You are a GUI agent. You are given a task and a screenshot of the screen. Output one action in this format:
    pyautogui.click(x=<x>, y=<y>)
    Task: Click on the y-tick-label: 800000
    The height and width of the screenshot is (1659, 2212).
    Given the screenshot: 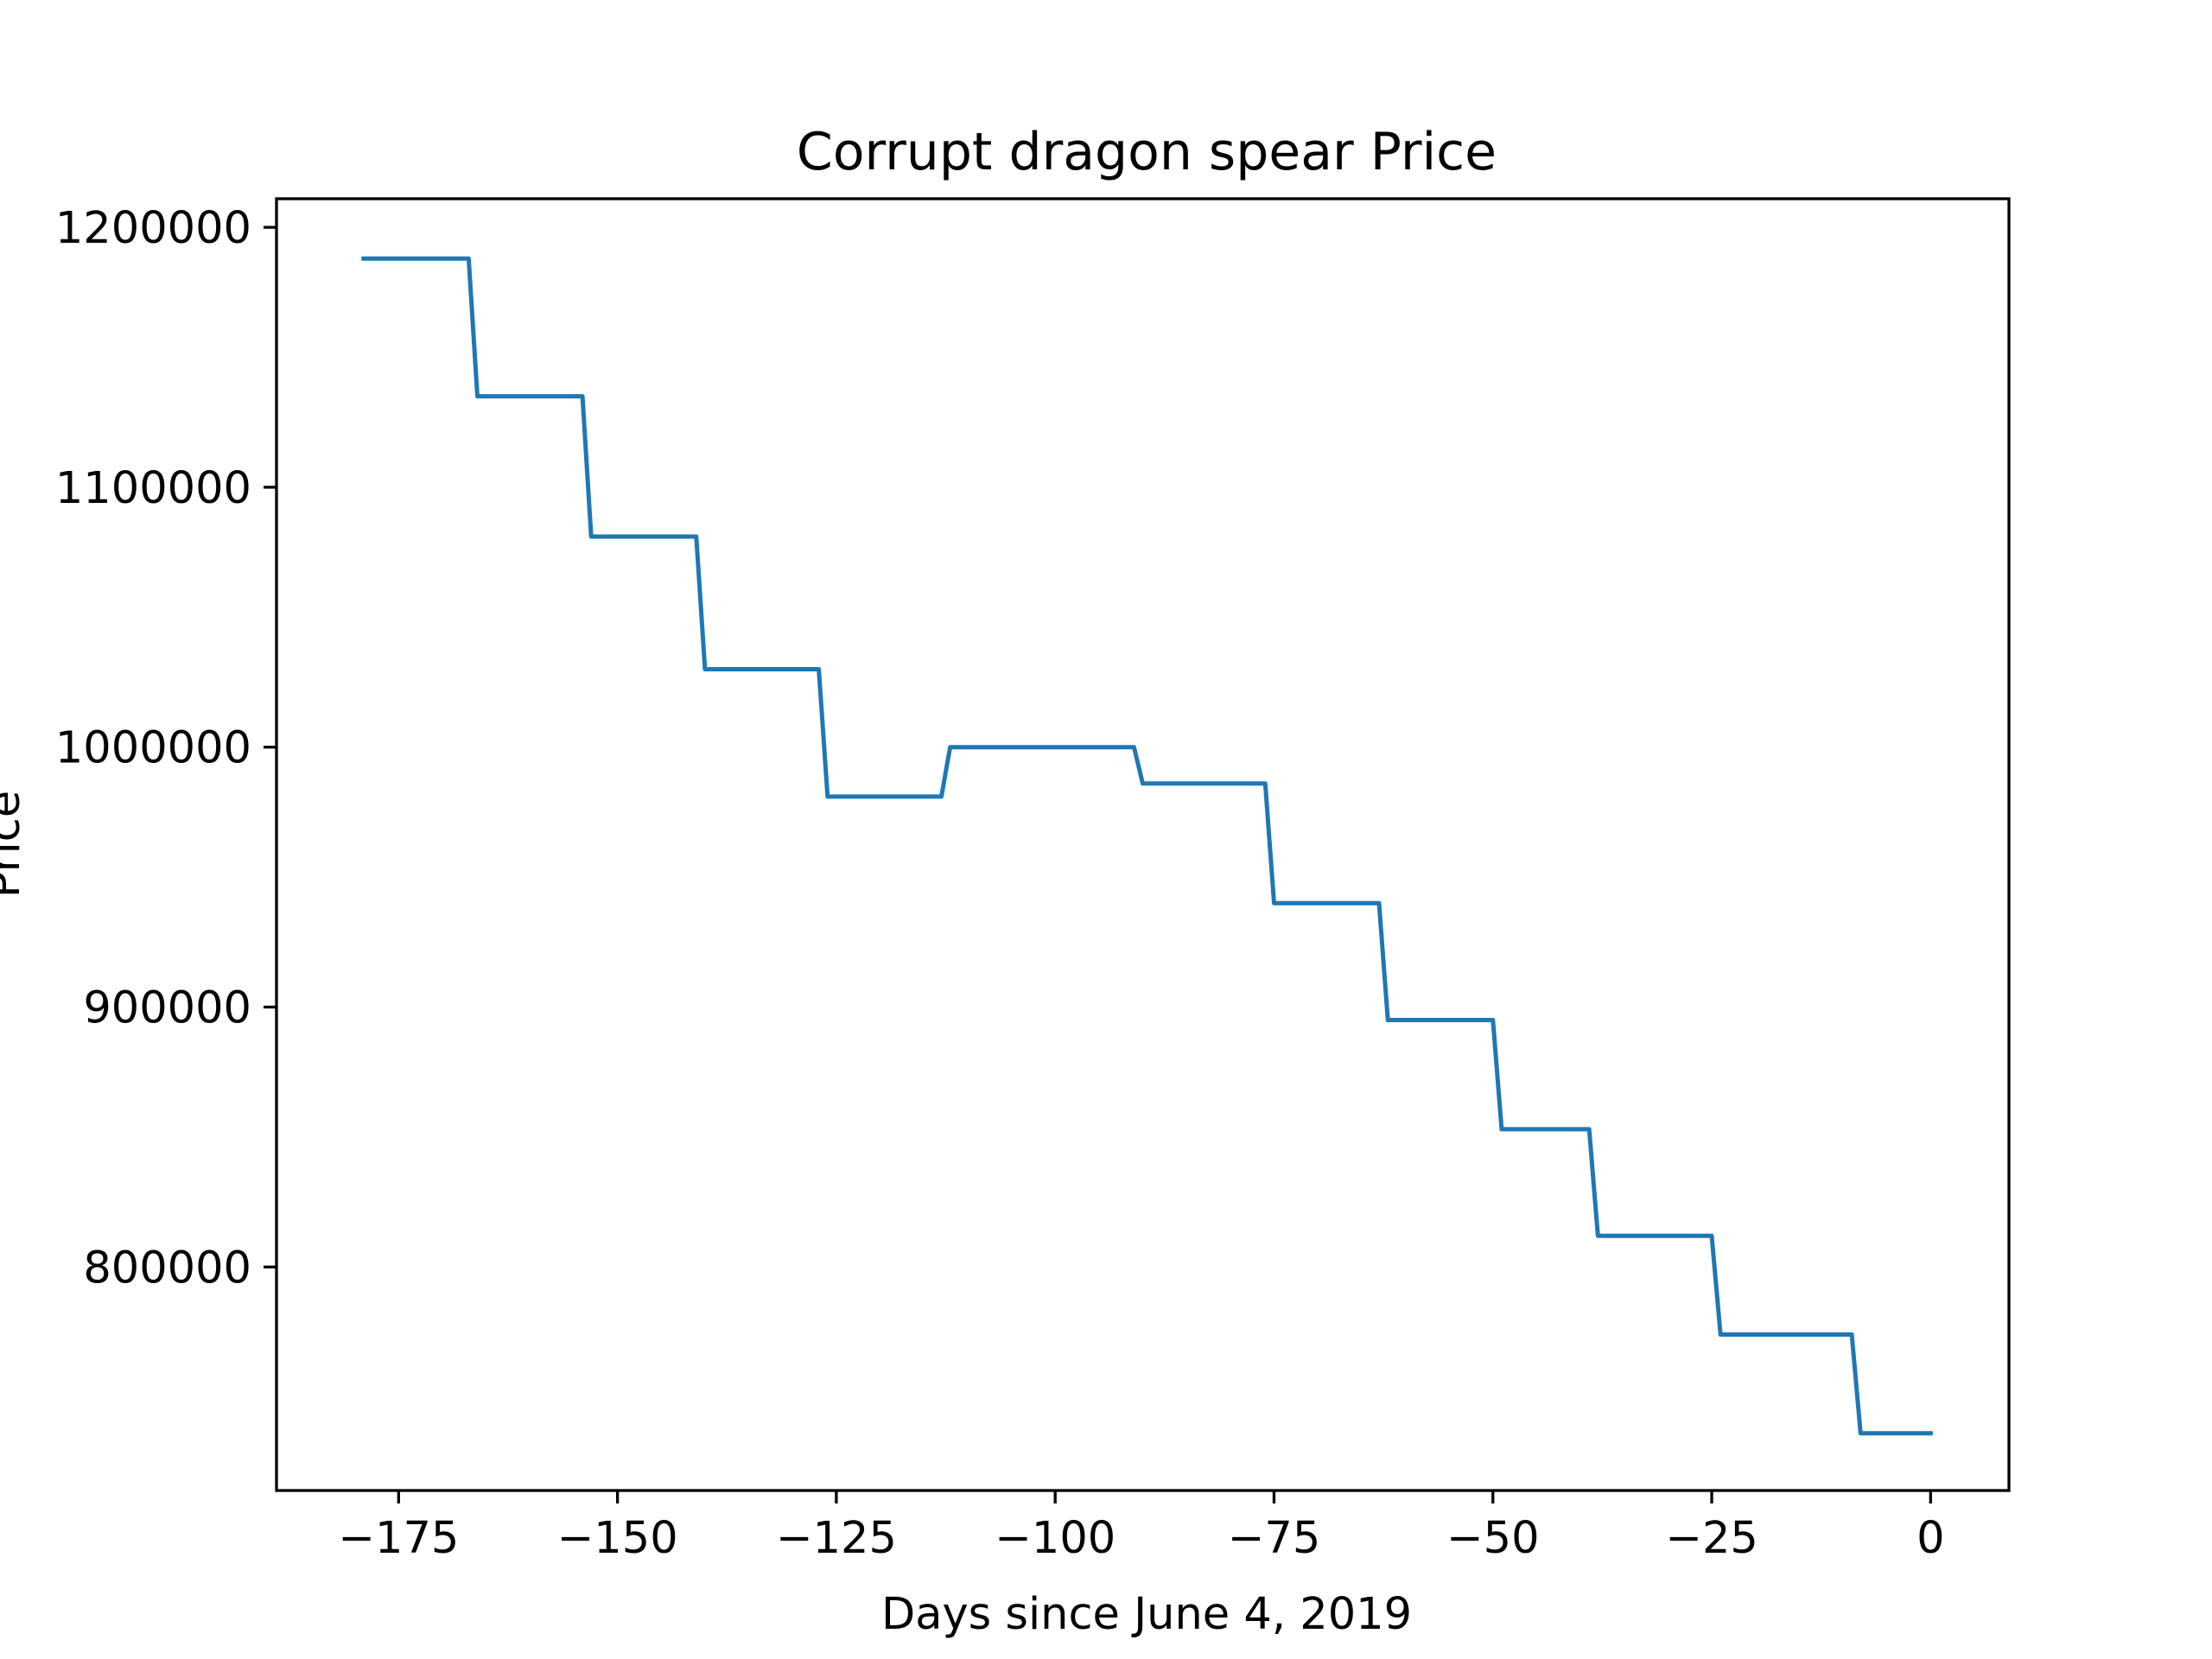 What is the action you would take?
    pyautogui.click(x=167, y=1268)
    